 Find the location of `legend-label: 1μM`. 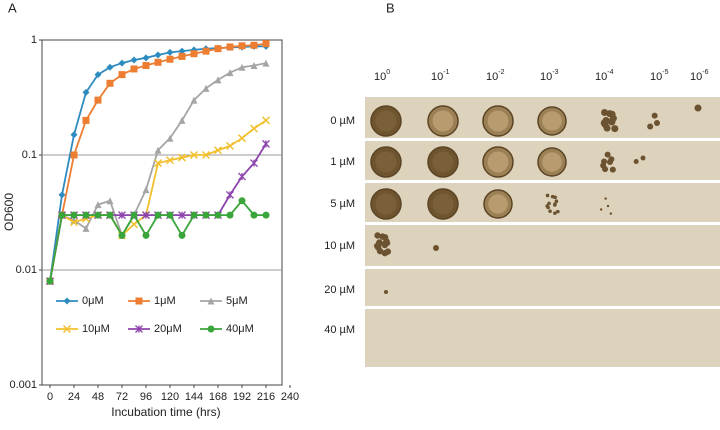

legend-label: 1μM is located at coordinates (165, 301).